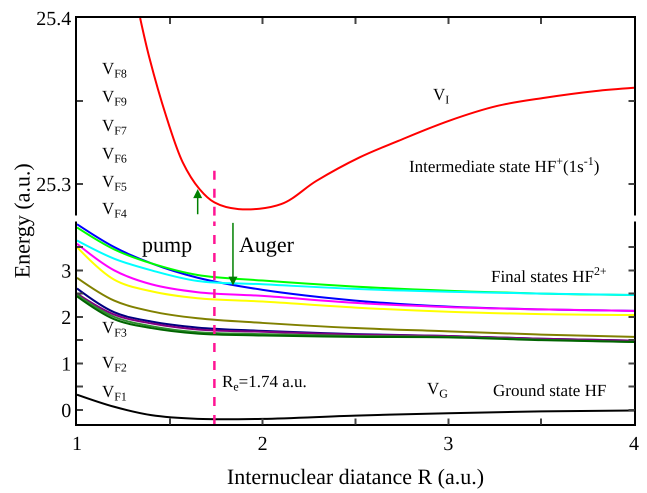 This screenshot has width=647, height=493. I want to click on annotation: V$_{F7}$, so click(114, 127).